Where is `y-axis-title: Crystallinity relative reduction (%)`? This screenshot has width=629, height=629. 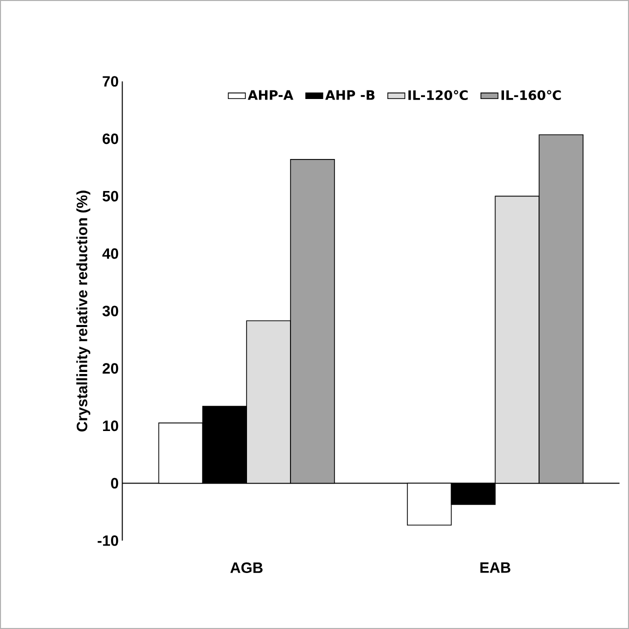
y-axis-title: Crystallinity relative reduction (%) is located at coordinates (83, 311).